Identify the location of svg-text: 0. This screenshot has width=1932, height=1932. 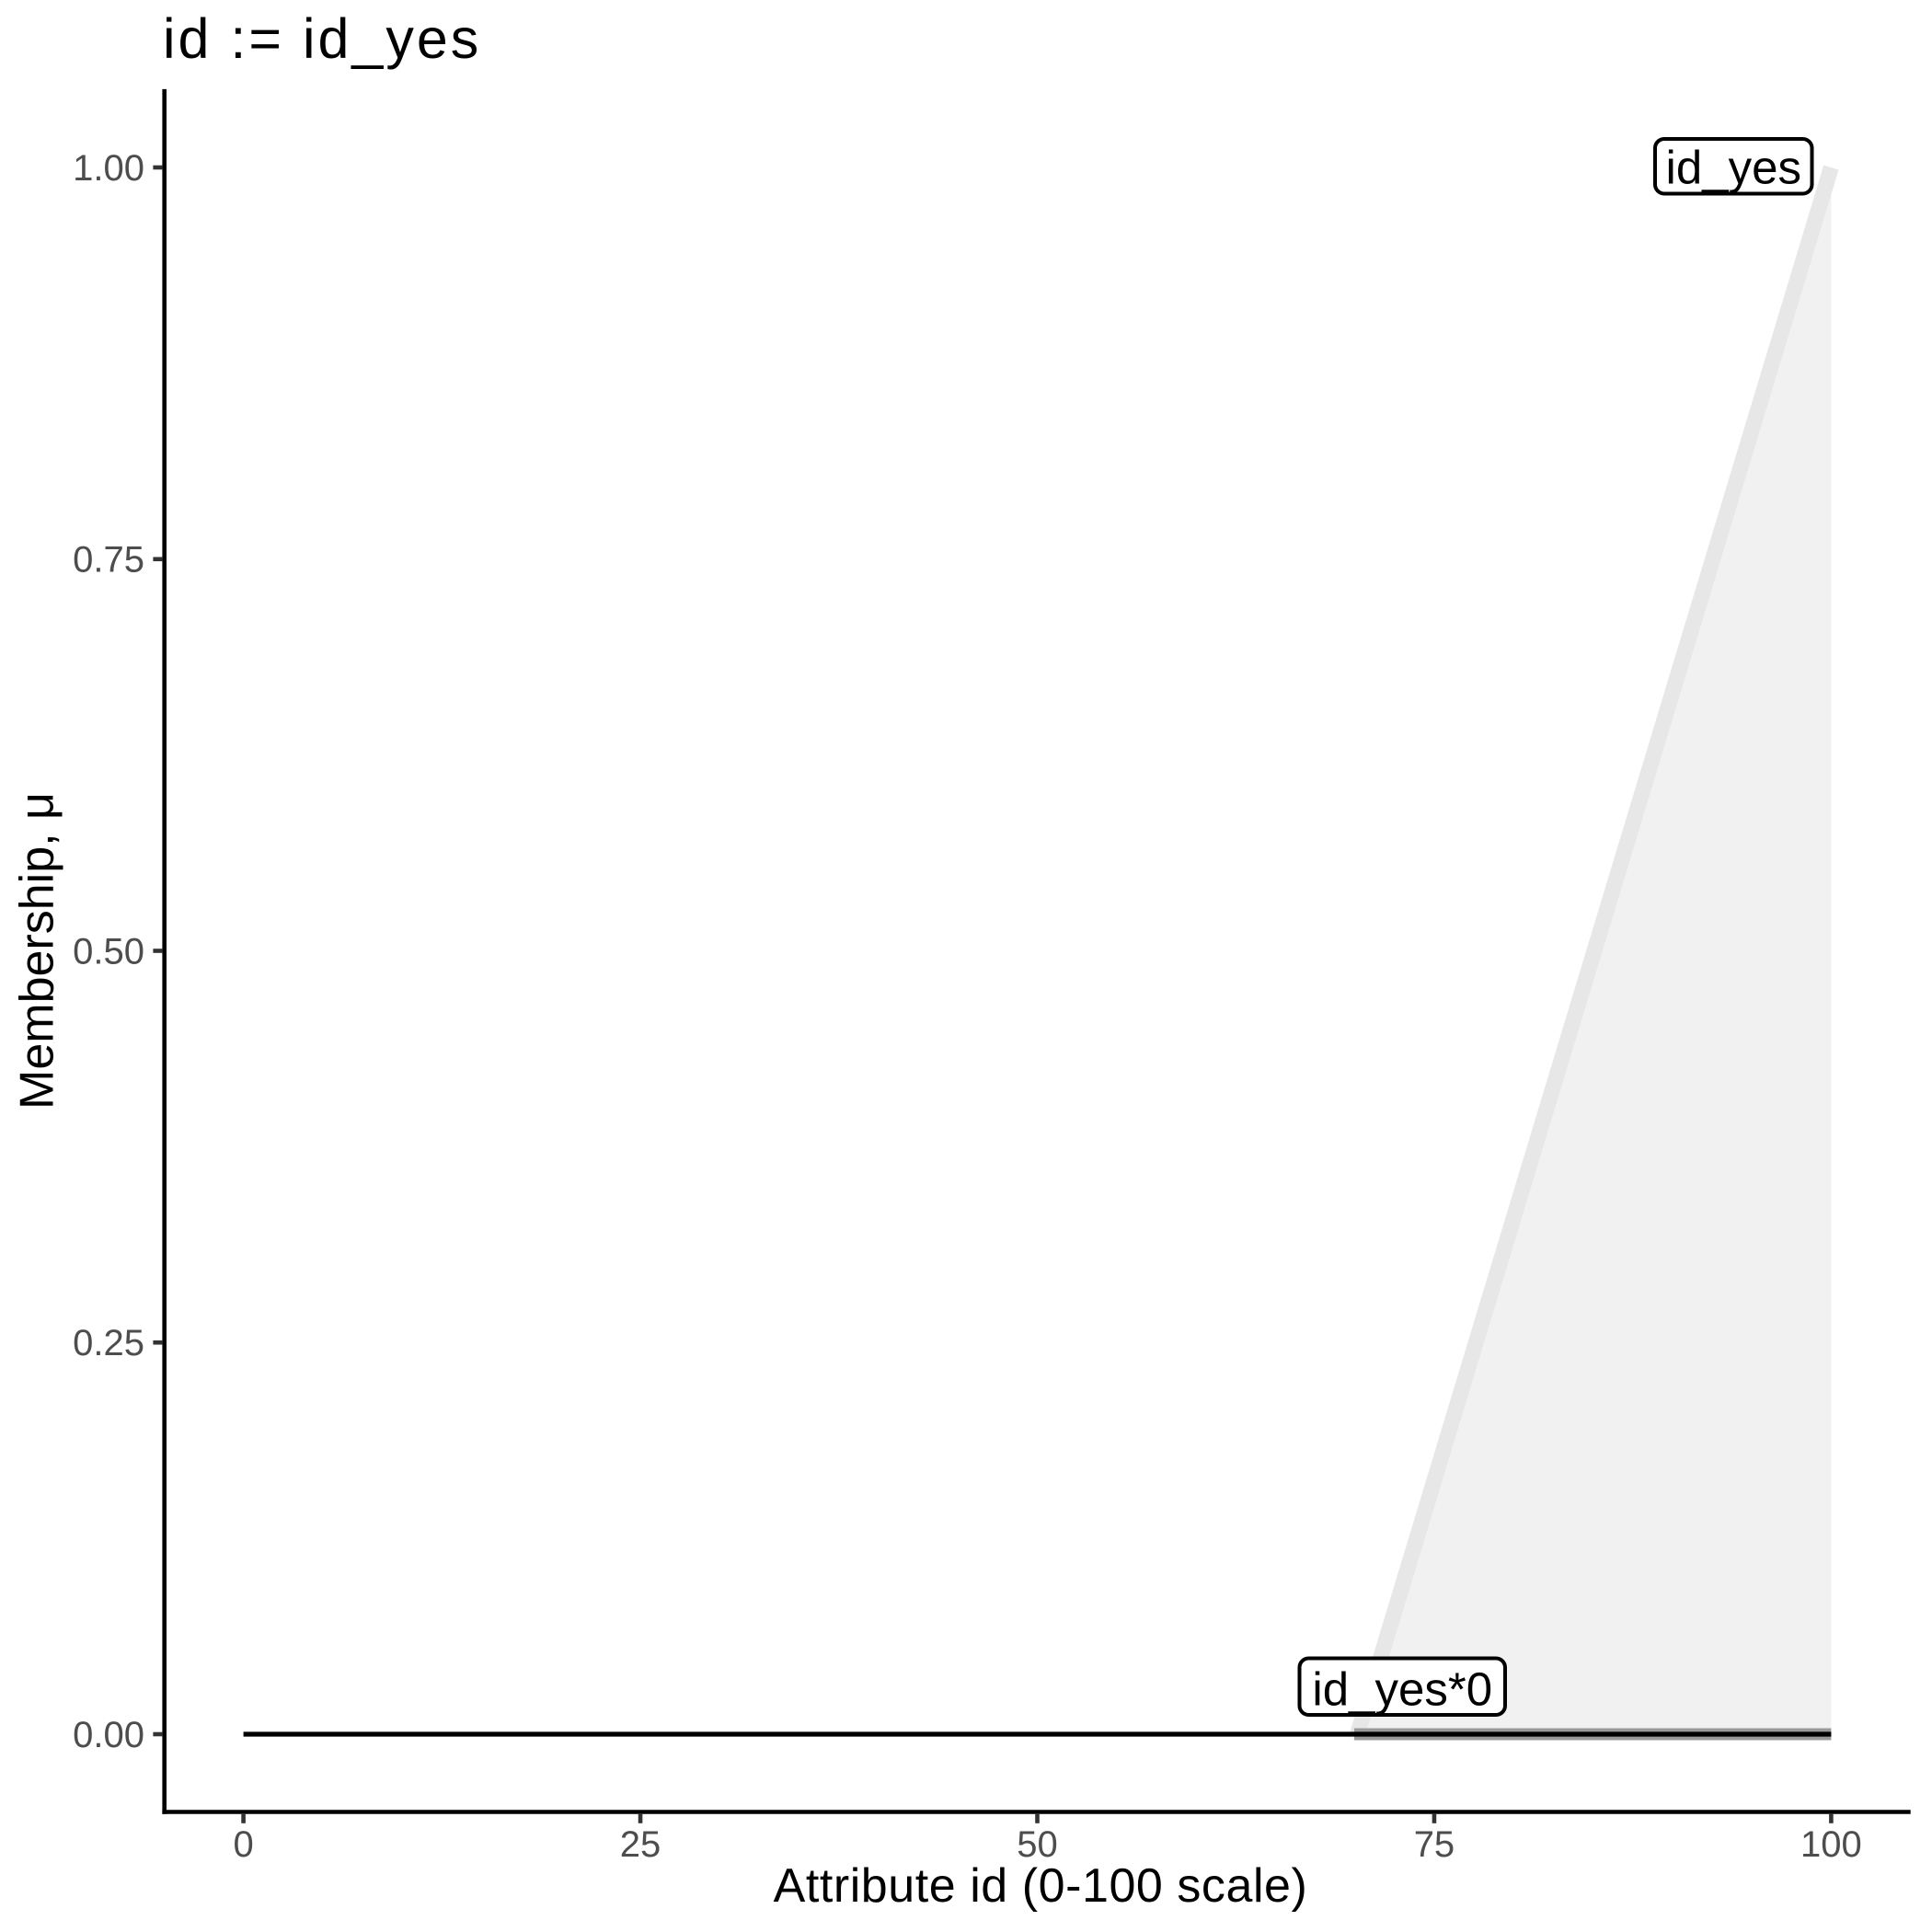
(243, 1844).